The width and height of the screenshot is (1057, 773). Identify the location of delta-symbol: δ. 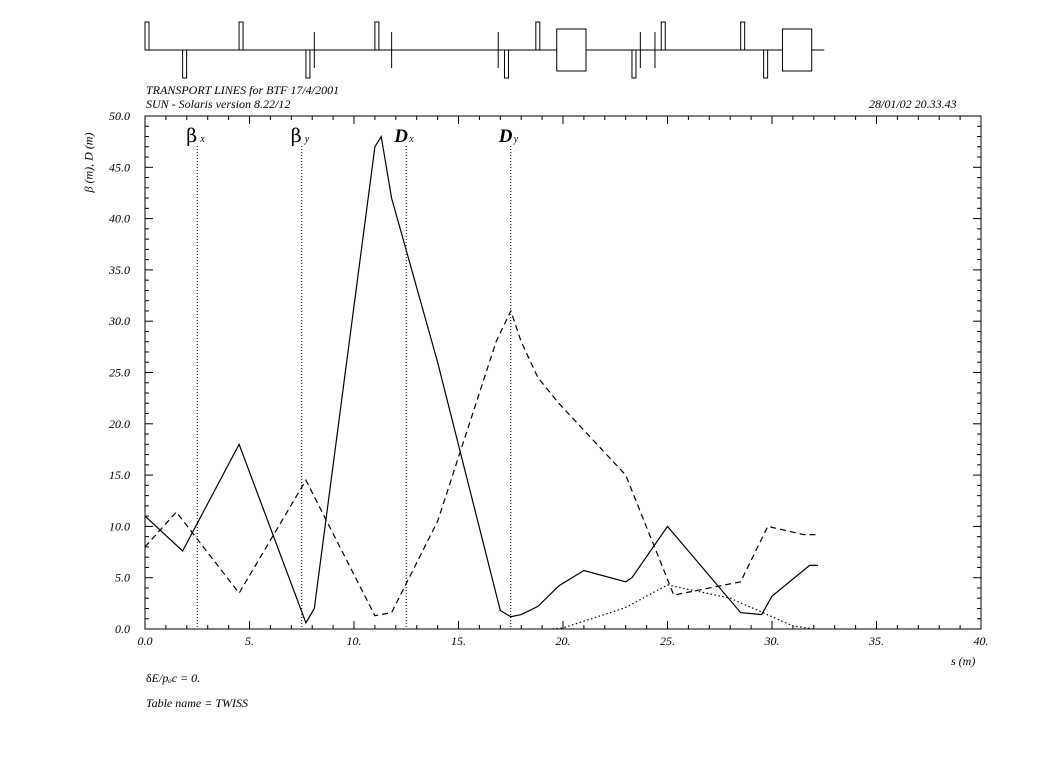
(149, 678).